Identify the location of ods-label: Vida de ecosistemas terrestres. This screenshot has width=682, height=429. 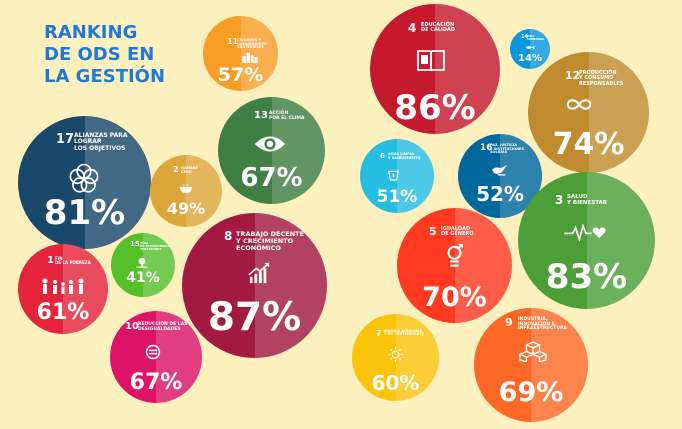
(155, 246).